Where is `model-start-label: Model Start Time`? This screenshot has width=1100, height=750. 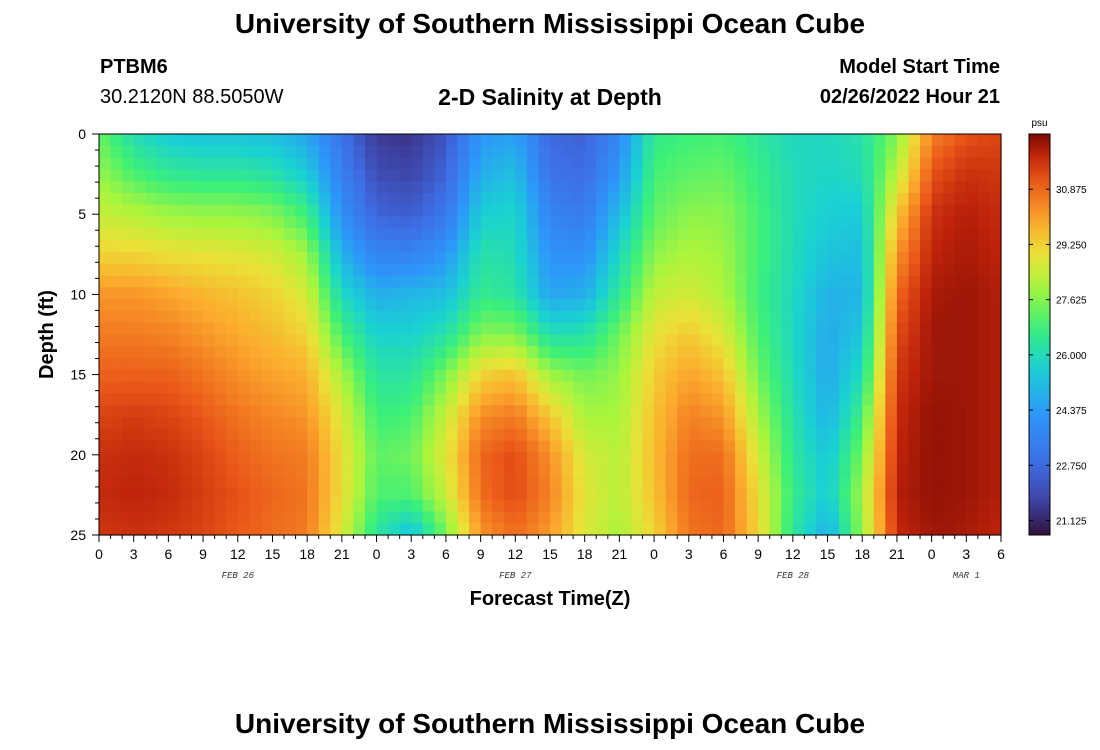
model-start-label: Model Start Time is located at coordinates (919, 67).